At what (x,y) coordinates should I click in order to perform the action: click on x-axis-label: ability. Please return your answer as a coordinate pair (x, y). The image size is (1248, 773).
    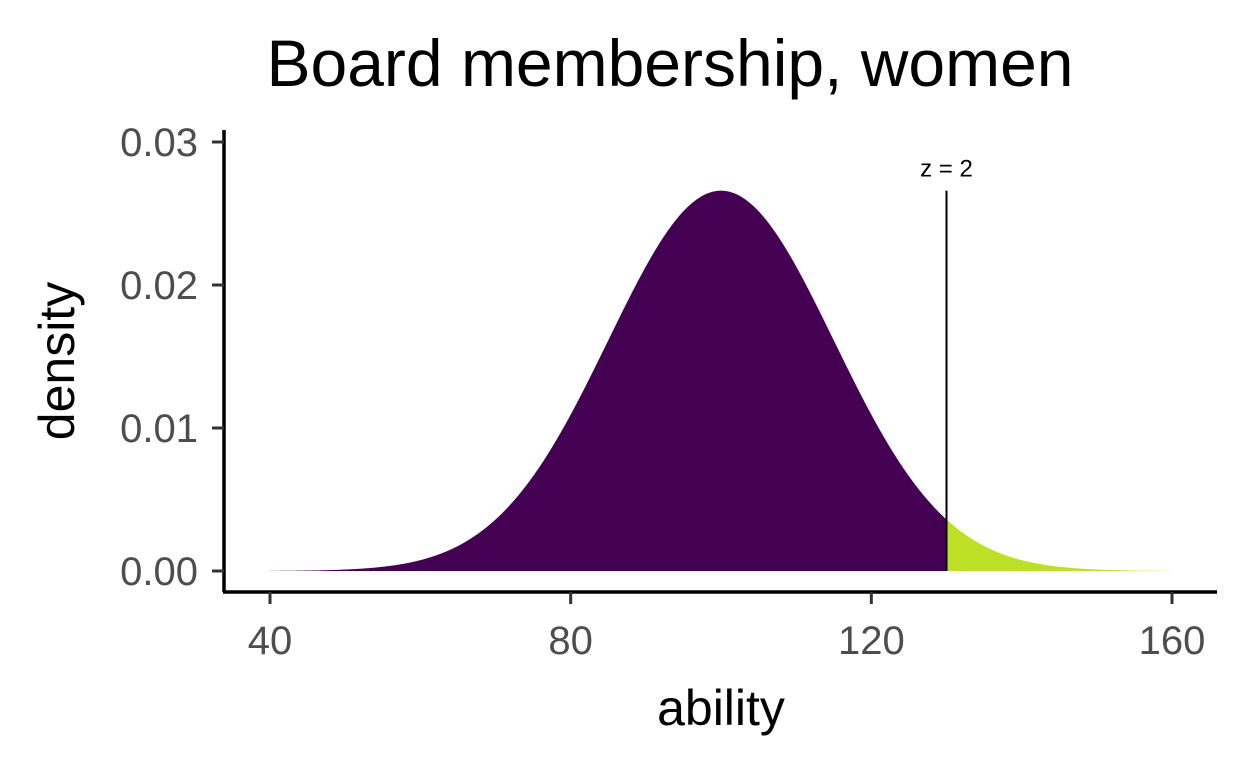
    Looking at the image, I should click on (721, 708).